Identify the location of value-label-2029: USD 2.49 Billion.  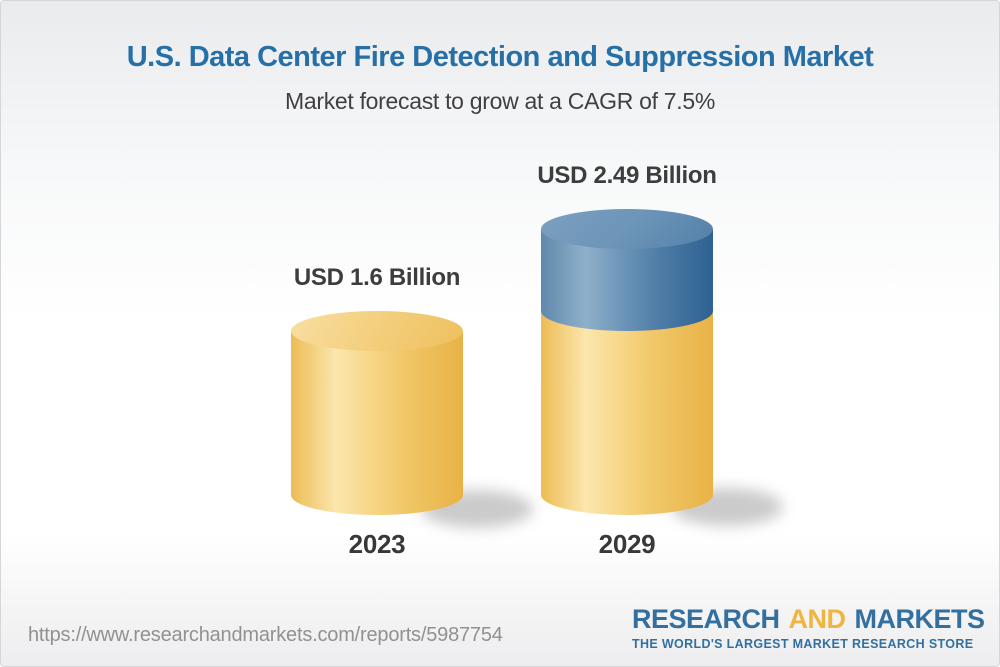
(627, 175).